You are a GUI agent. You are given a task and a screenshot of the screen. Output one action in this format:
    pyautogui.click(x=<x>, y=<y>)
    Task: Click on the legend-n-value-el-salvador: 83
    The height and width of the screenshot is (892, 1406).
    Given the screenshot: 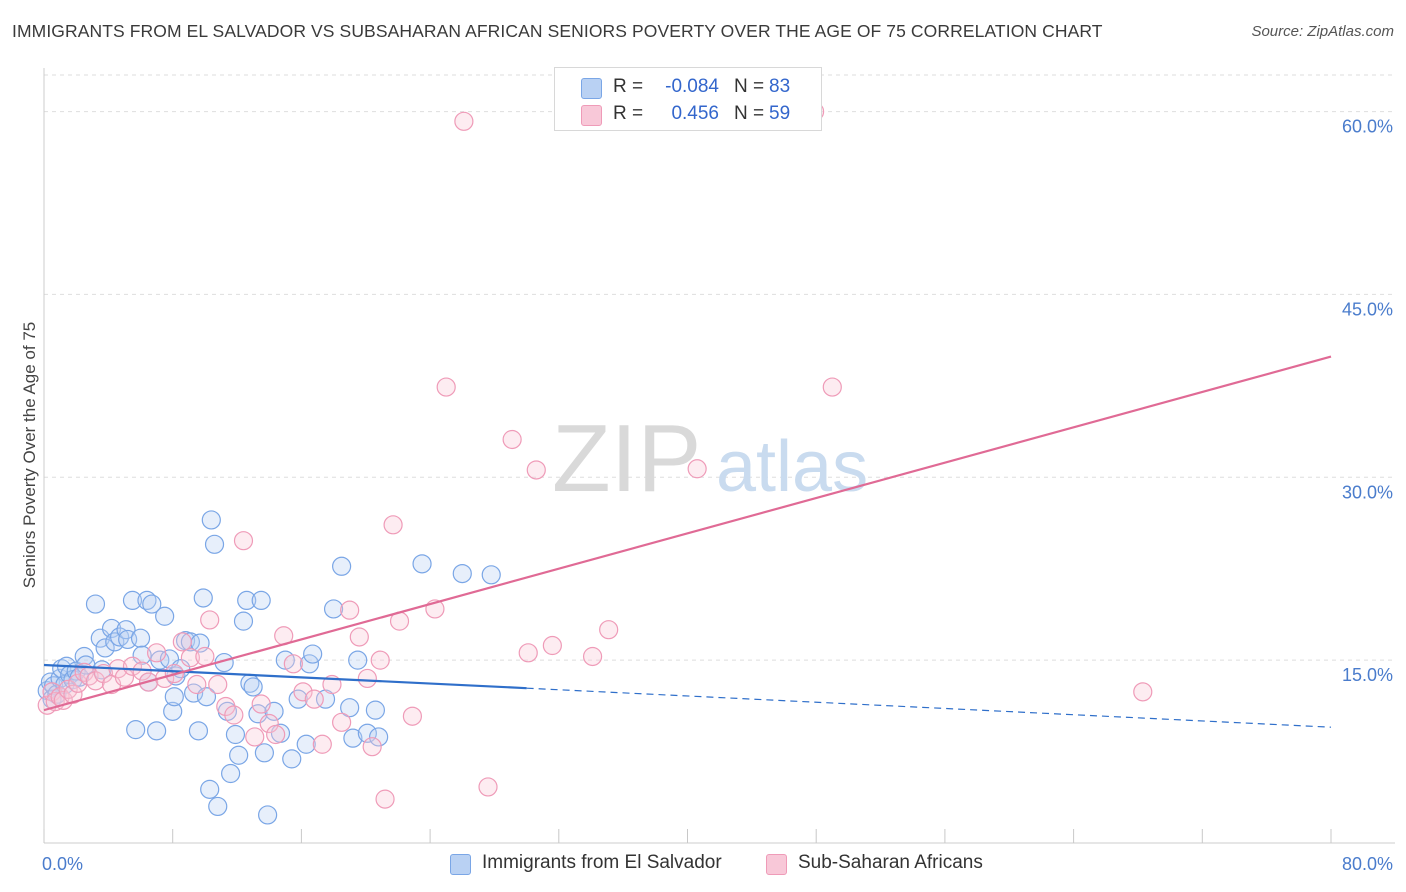 What is the action you would take?
    pyautogui.click(x=780, y=86)
    